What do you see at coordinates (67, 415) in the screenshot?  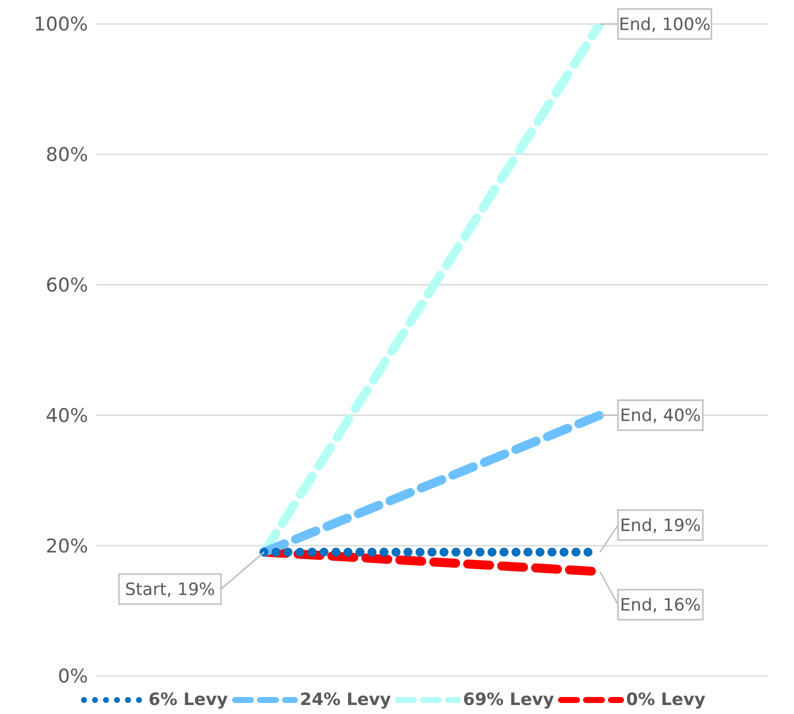 I see `y-tick-label: 40%` at bounding box center [67, 415].